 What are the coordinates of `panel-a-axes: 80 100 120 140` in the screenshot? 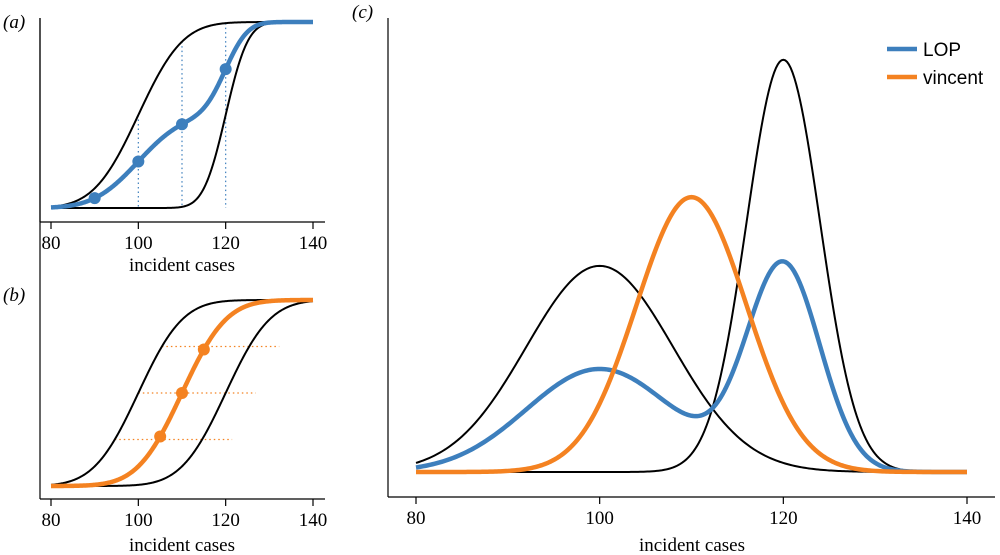 It's located at (183, 136).